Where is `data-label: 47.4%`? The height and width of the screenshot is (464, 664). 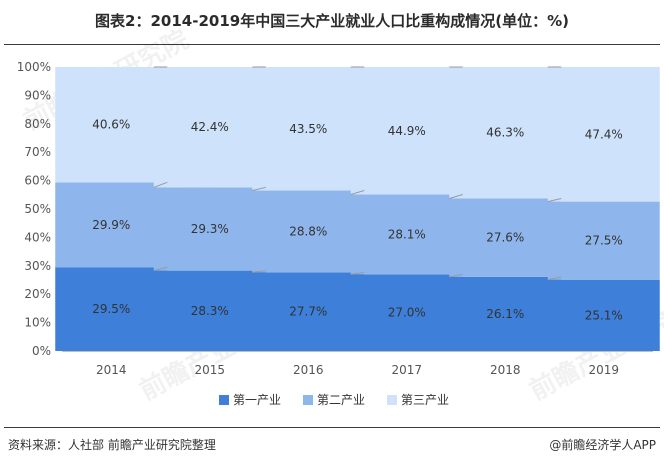
data-label: 47.4% is located at coordinates (604, 134).